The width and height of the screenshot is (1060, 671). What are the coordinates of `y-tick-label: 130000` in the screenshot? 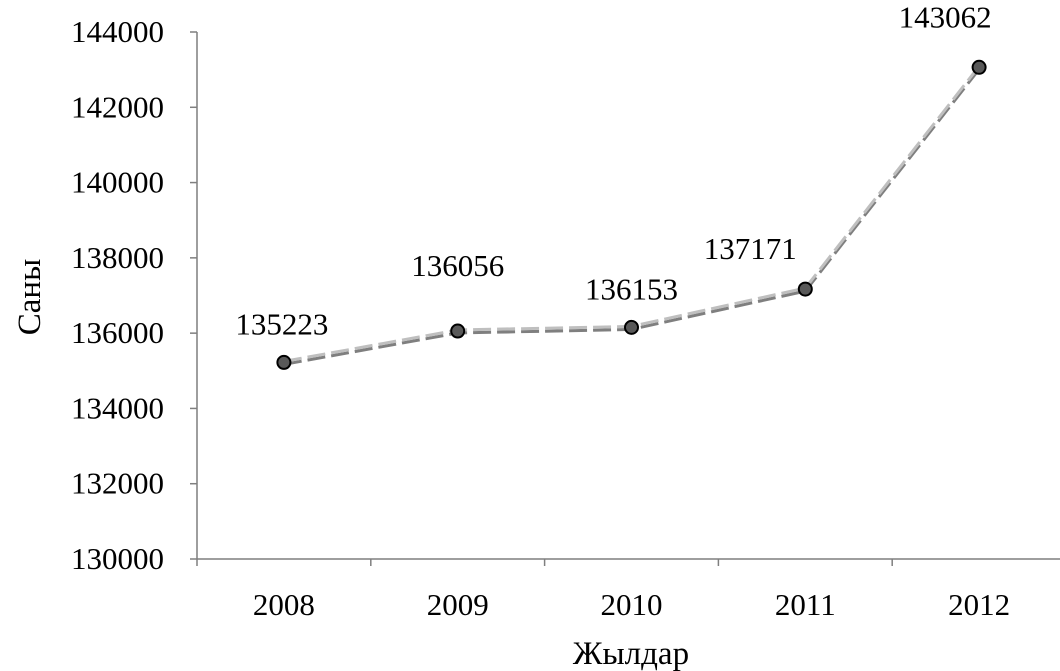 It's located at (117, 558).